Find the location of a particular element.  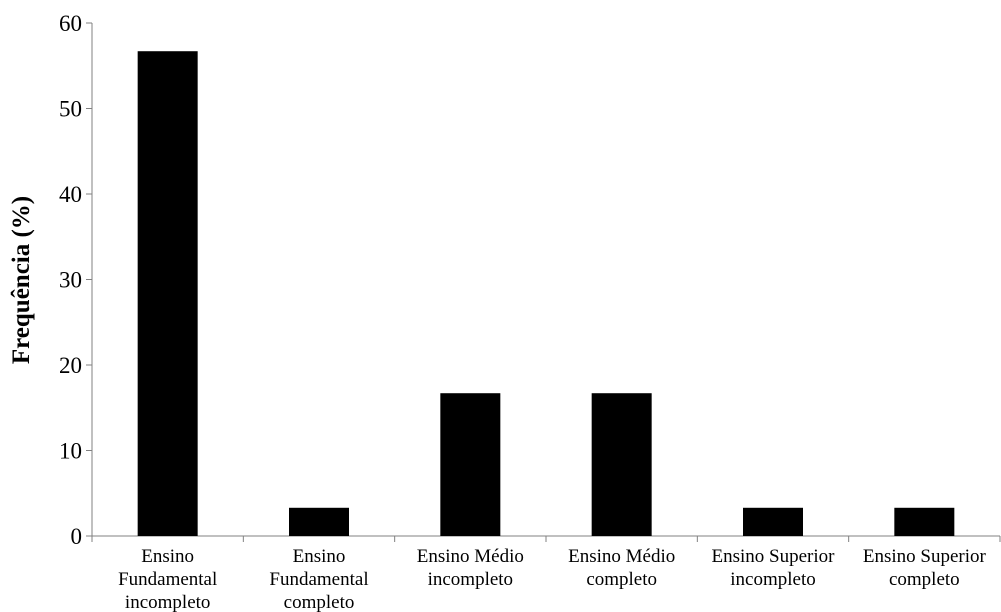

x-category-label: Ensino Médio completo is located at coordinates (621, 568).